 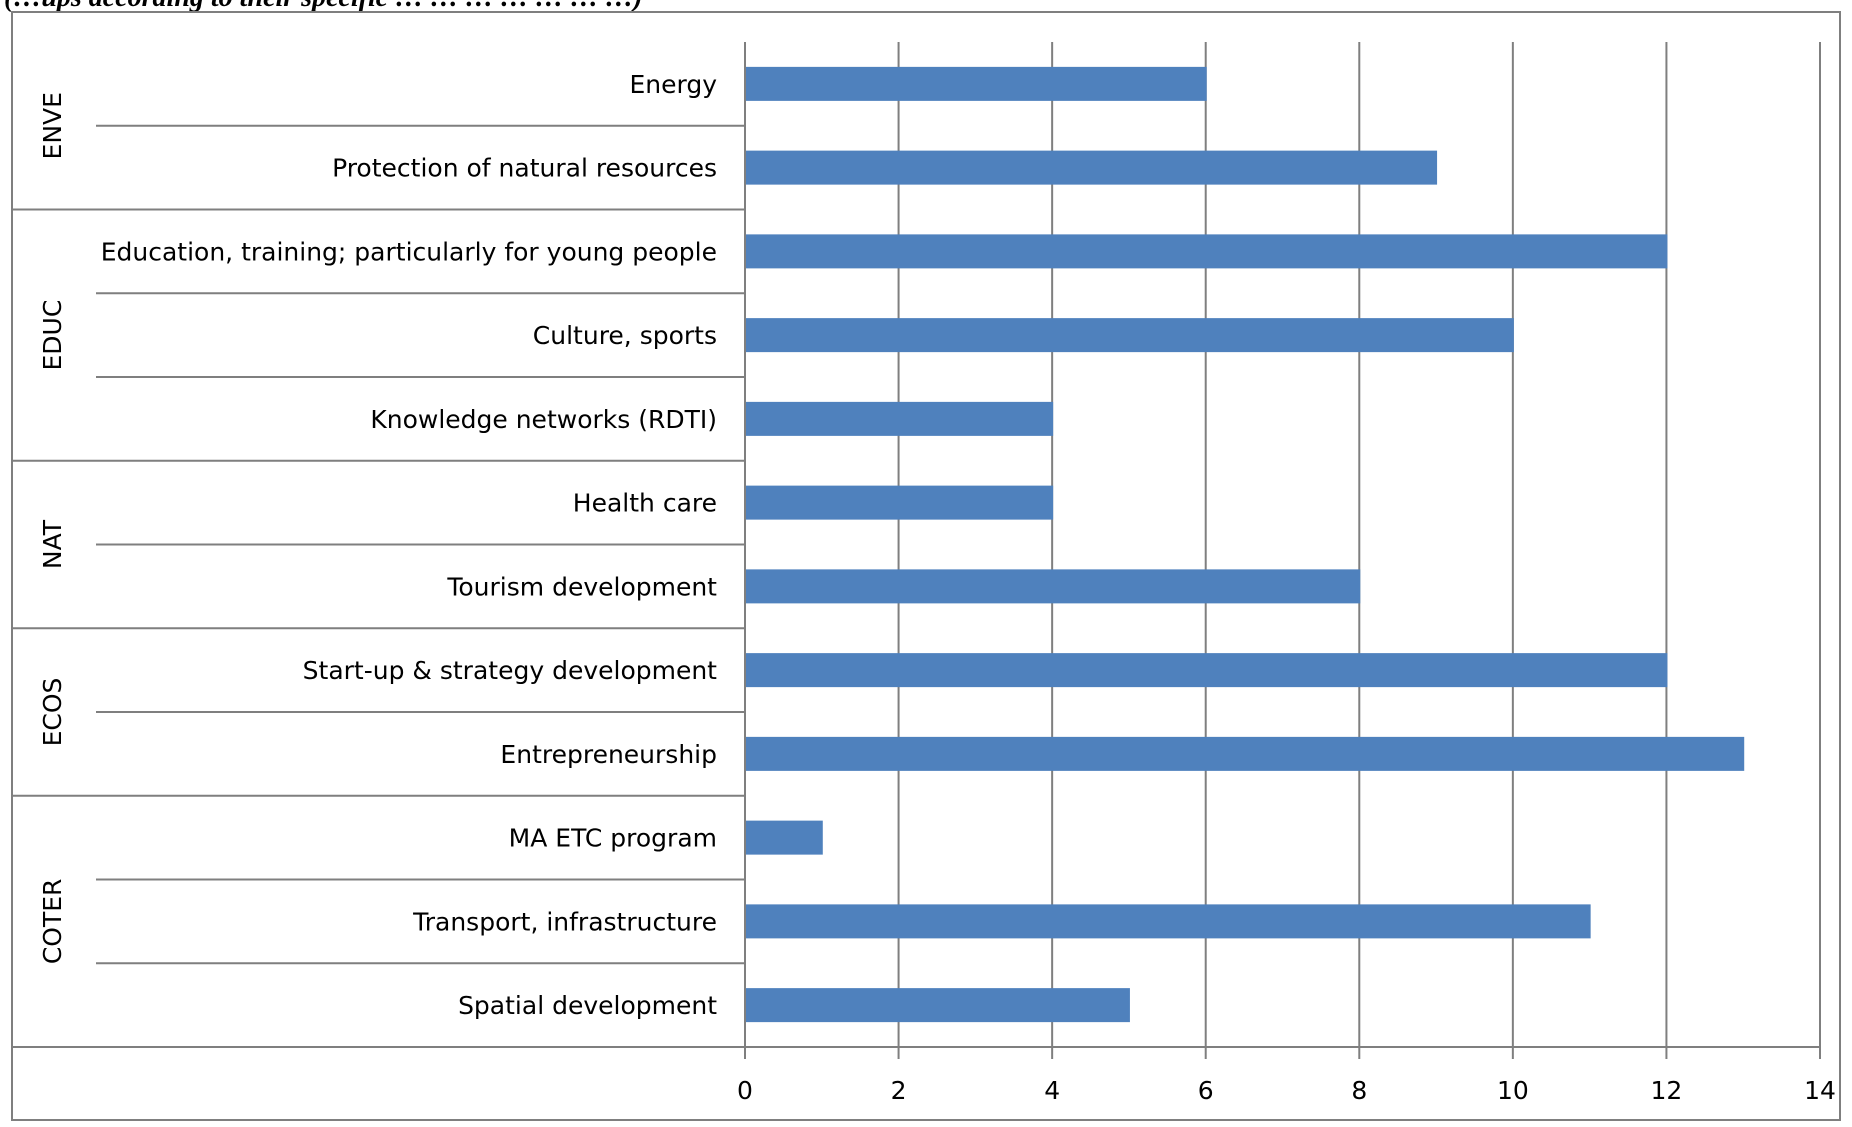 I want to click on x-tick-label: 0, so click(x=745, y=1090).